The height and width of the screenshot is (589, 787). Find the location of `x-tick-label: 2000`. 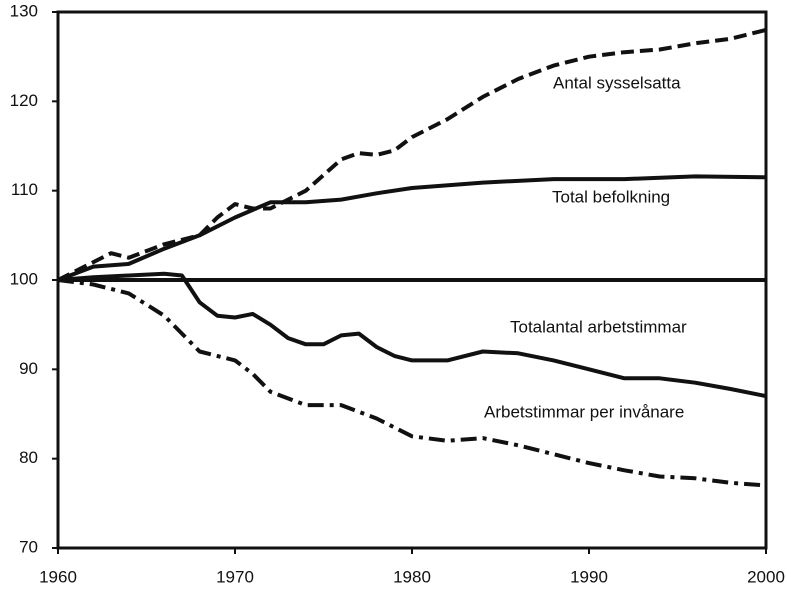

x-tick-label: 2000 is located at coordinates (766, 576).